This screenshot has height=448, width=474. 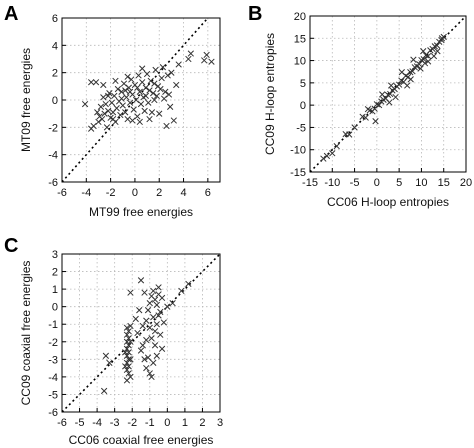 What do you see at coordinates (303, 84) in the screenshot?
I see `panel-b-ytick-label: 5` at bounding box center [303, 84].